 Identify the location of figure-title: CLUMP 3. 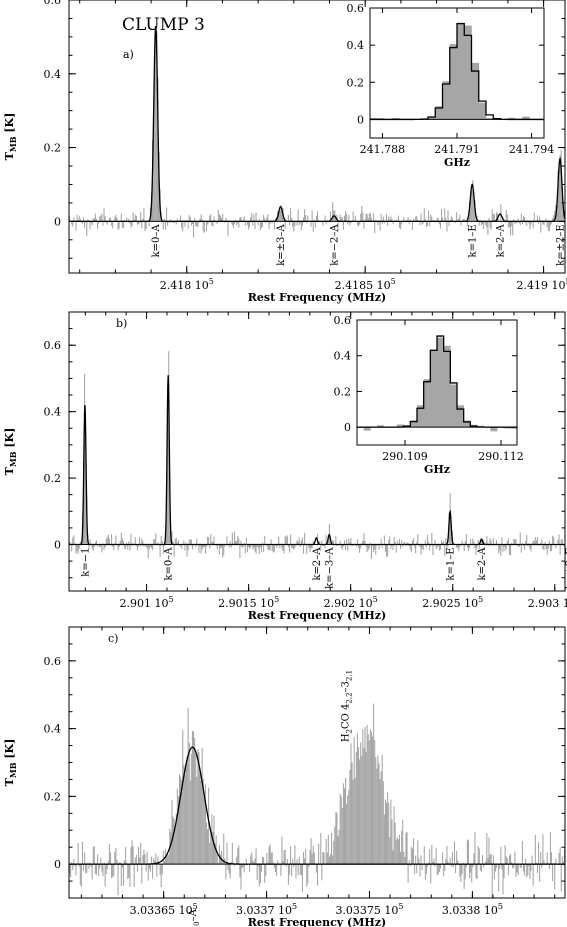
(163, 25).